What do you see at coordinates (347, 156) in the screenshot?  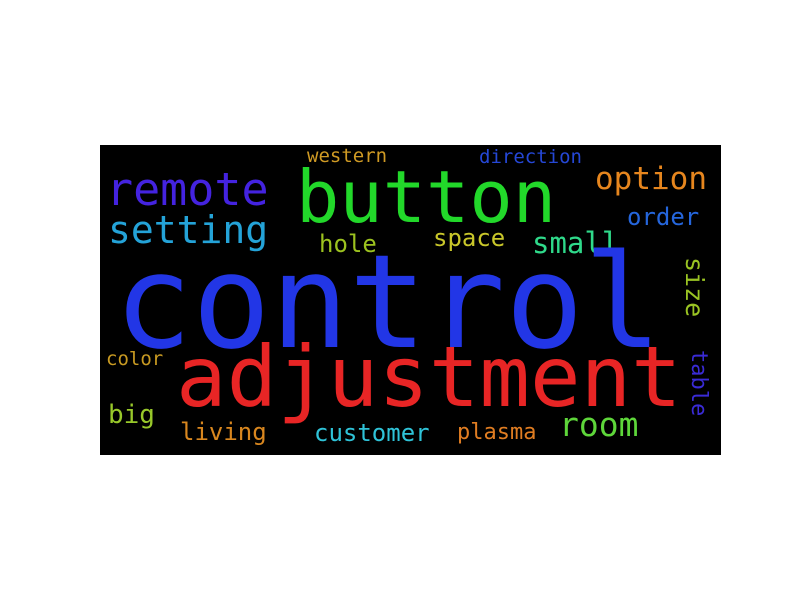 I see `word-western: western` at bounding box center [347, 156].